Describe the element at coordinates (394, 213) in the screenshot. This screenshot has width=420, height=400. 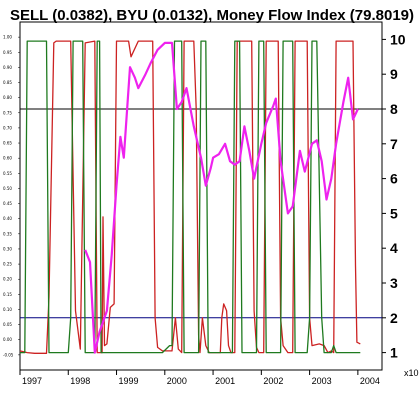
I see `right-tick-label: 5` at that location.